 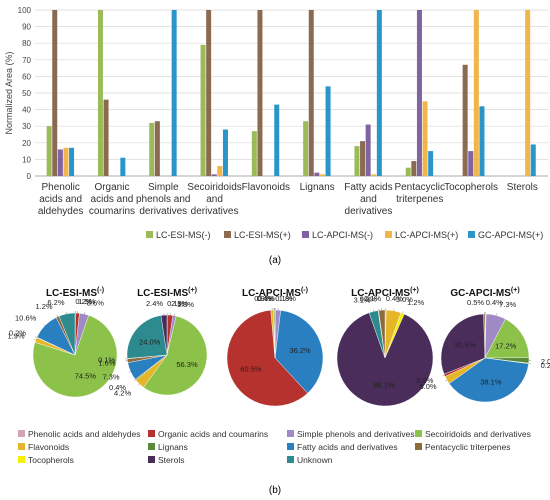 I want to click on pie-slice-label: 2.3%, so click(x=179, y=303).